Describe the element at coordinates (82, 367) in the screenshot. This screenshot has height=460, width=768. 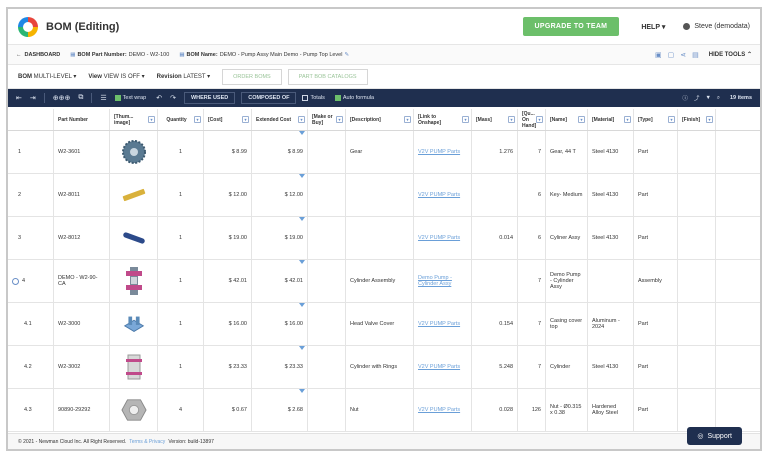
I see `part-number-cell: W2-3002` at that location.